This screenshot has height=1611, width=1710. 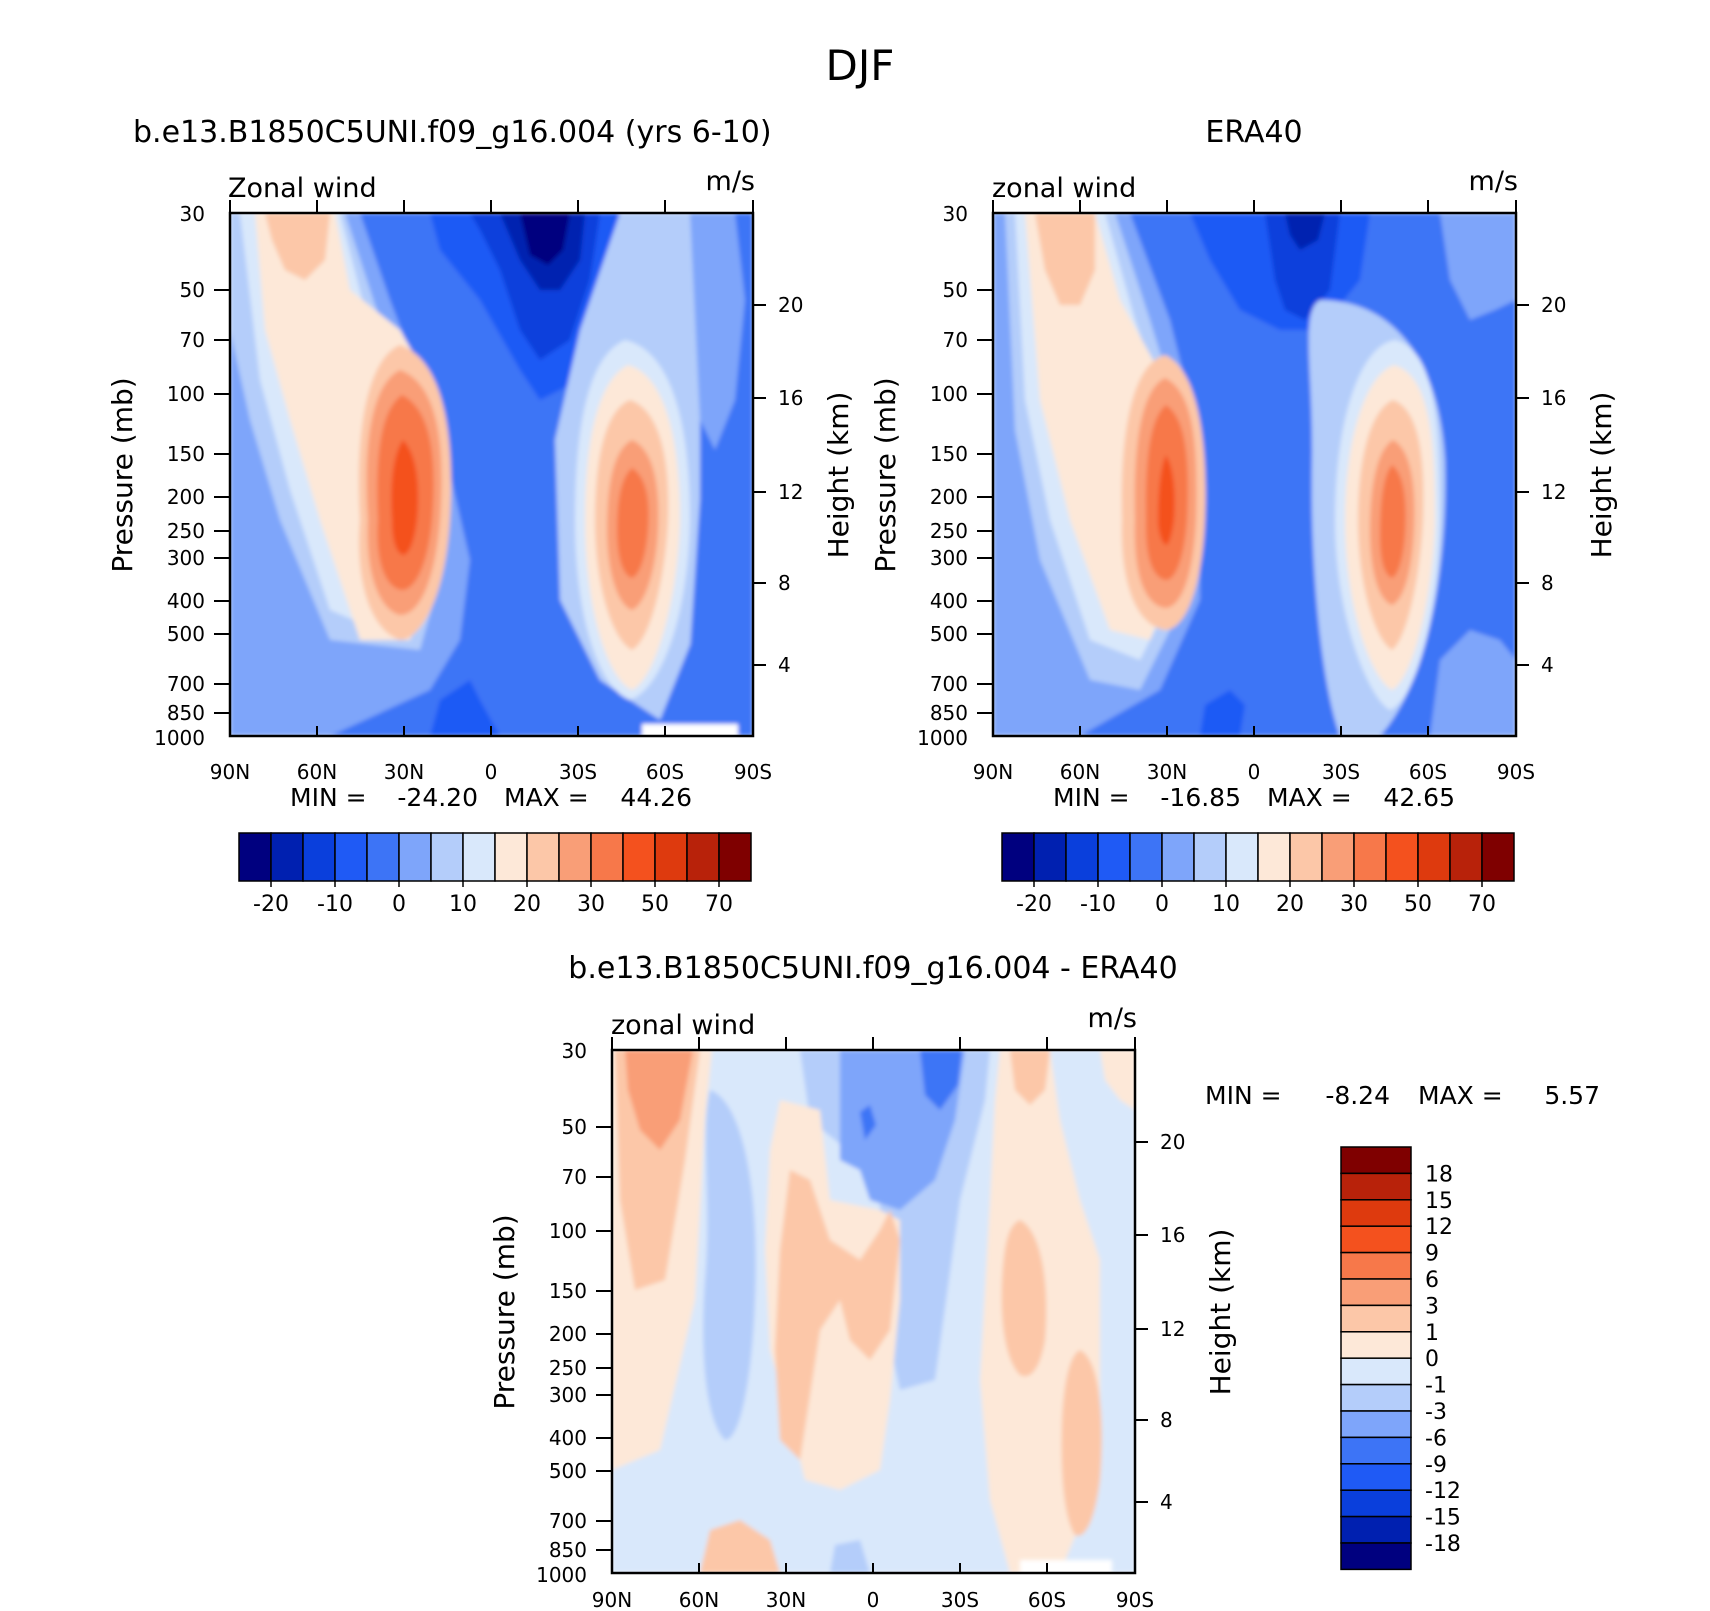 What do you see at coordinates (1253, 132) in the screenshot?
I see `panel-title: ERA40` at bounding box center [1253, 132].